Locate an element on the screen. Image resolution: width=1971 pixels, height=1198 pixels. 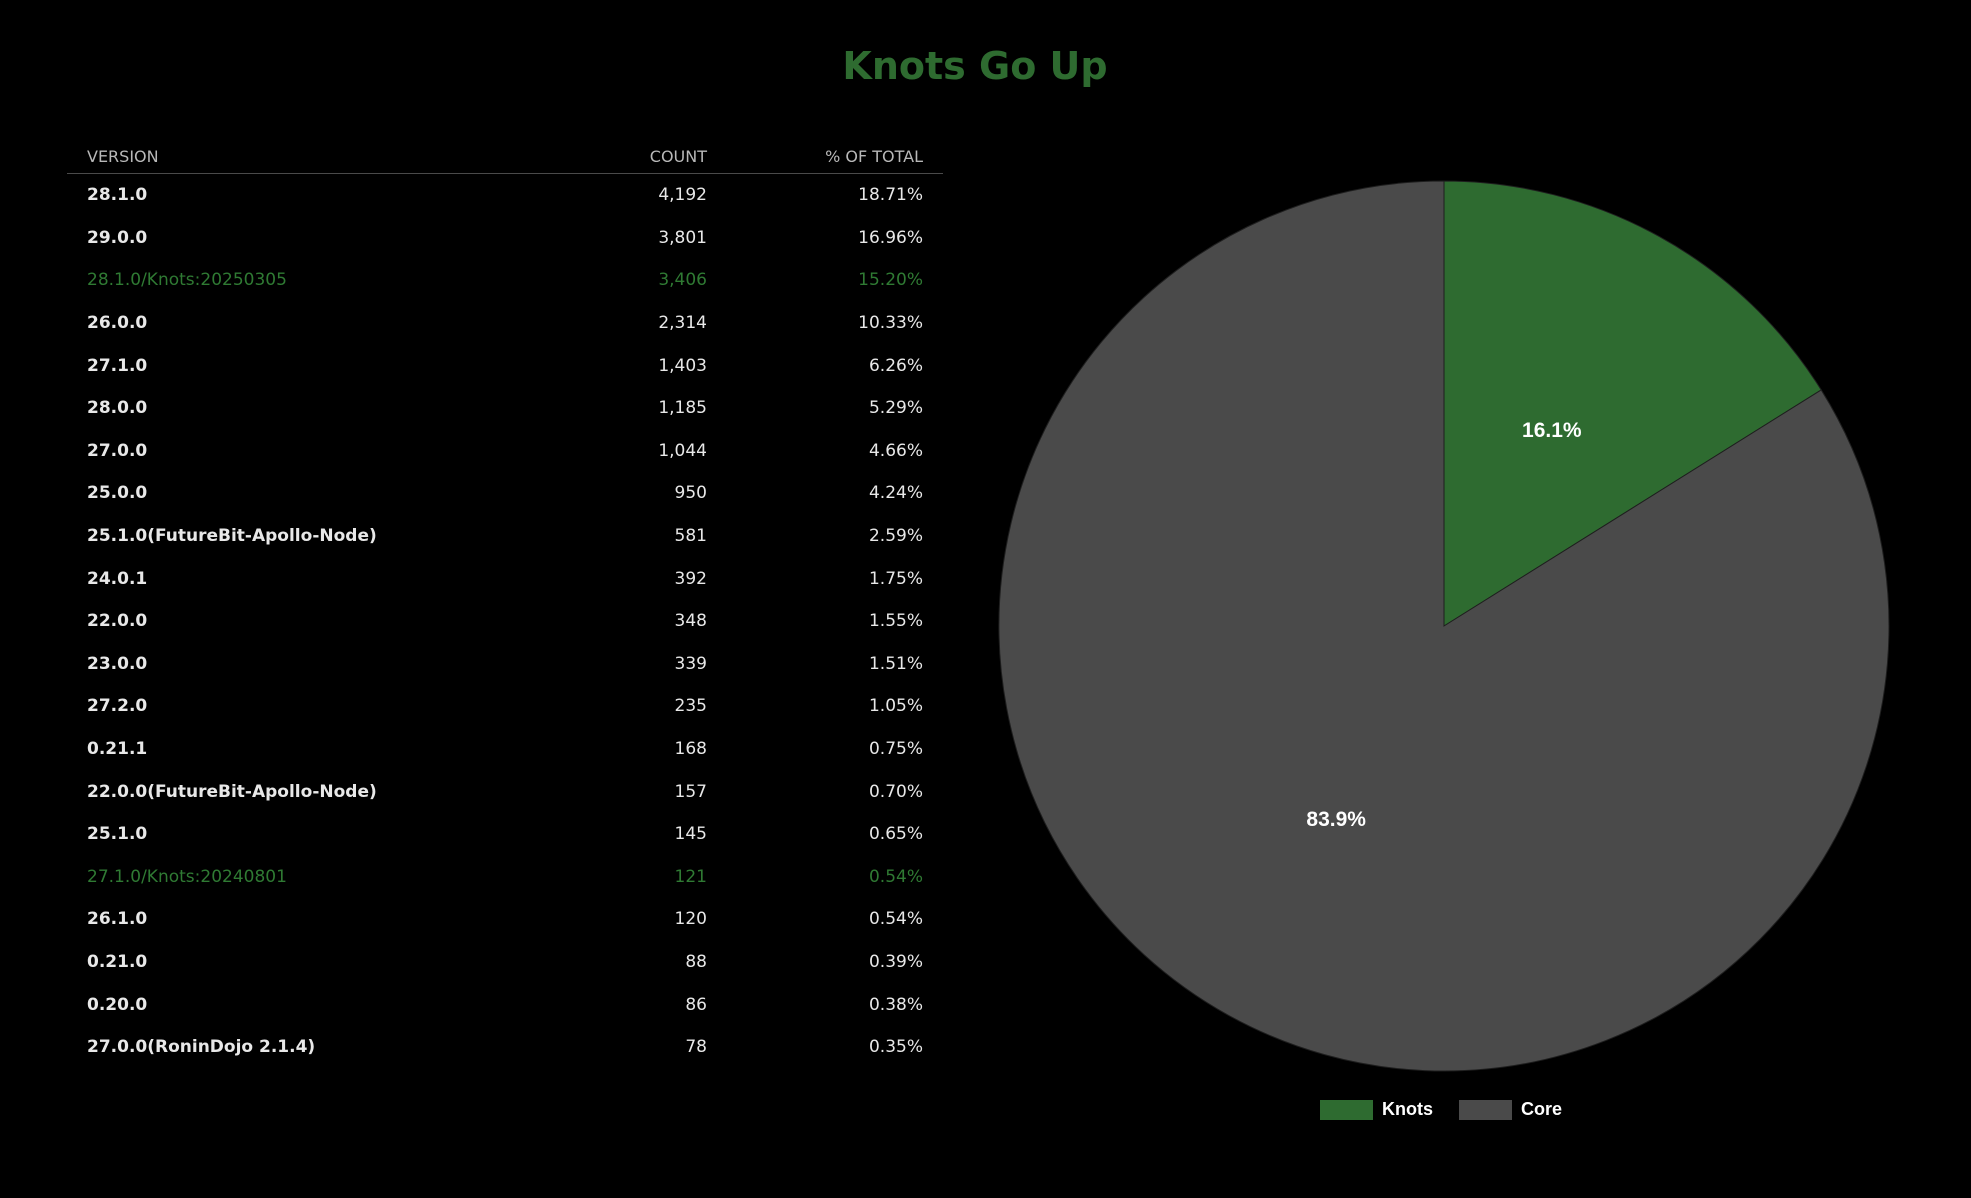
count-cell: 339 is located at coordinates (690, 663).